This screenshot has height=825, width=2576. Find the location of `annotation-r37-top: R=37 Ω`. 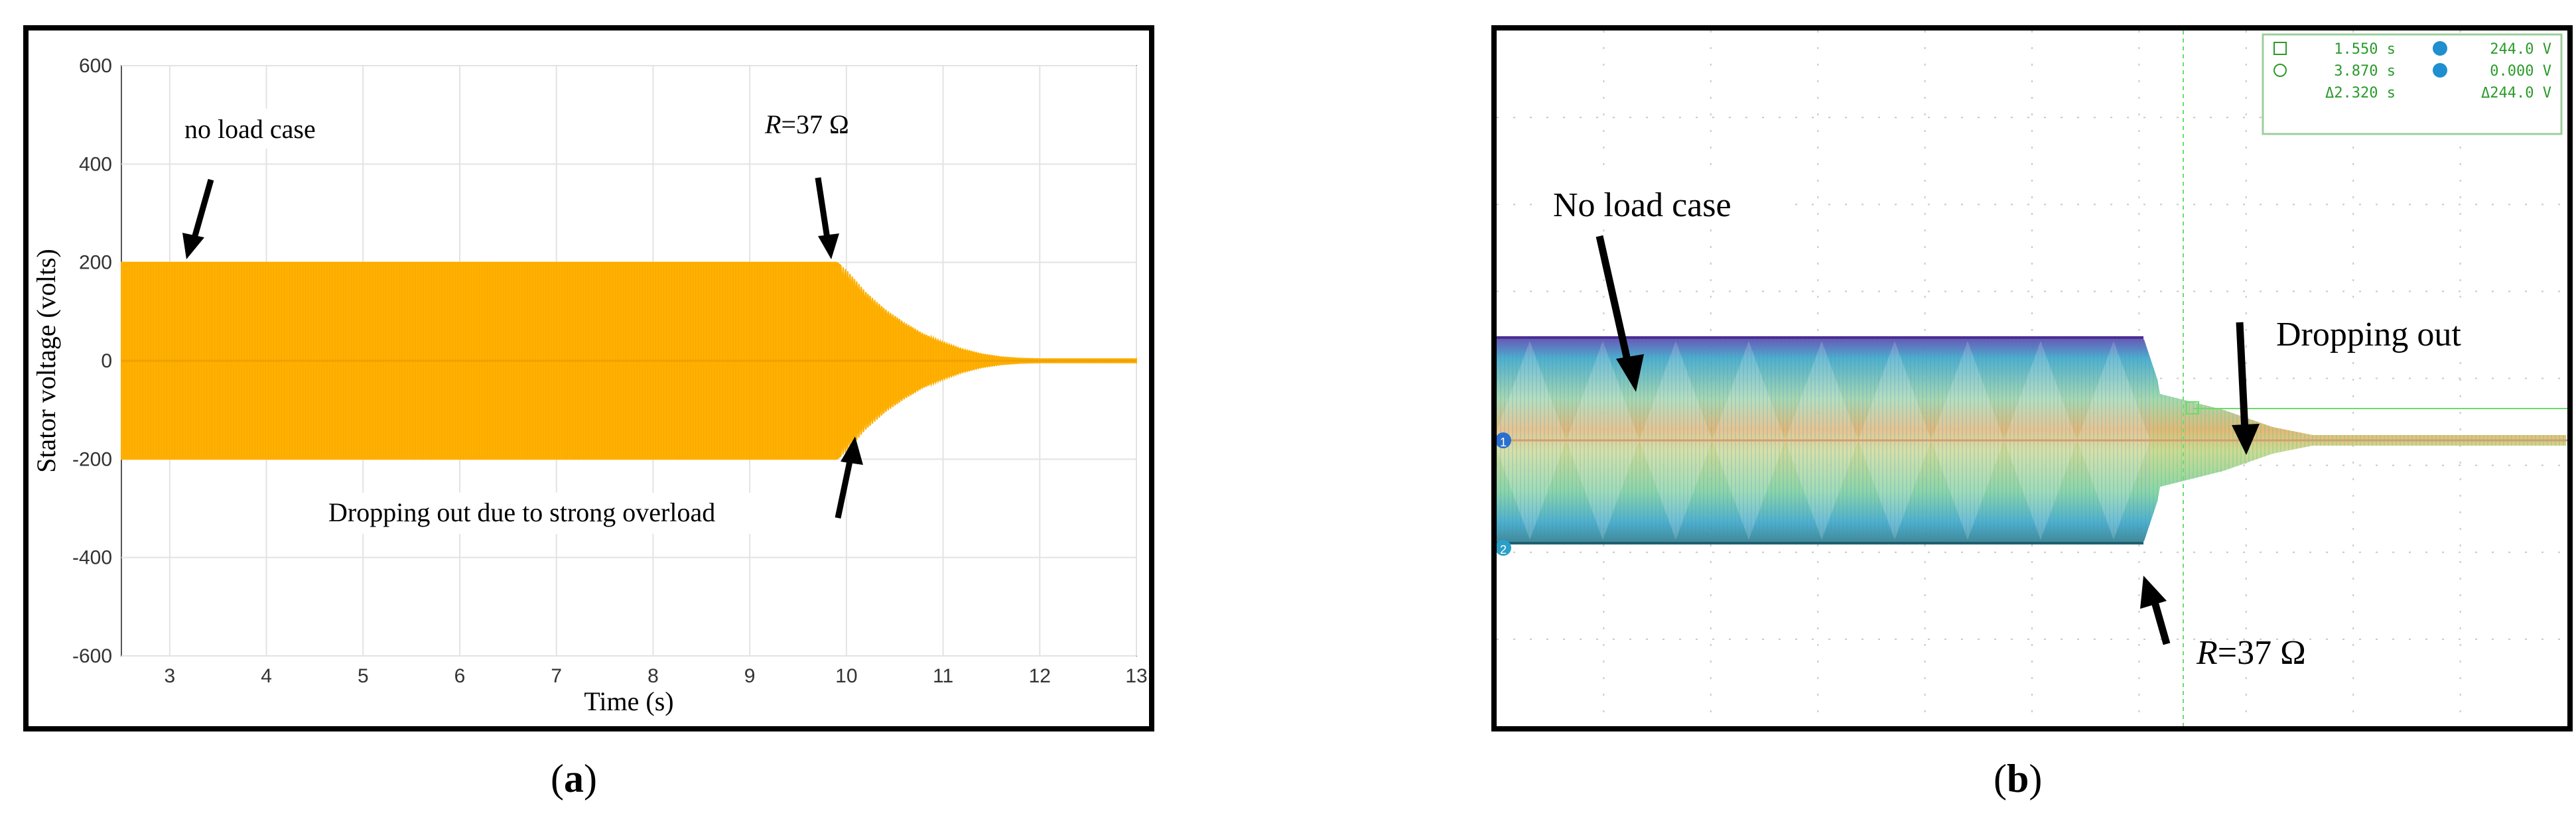

annotation-r37-top: R=37 Ω is located at coordinates (807, 124).